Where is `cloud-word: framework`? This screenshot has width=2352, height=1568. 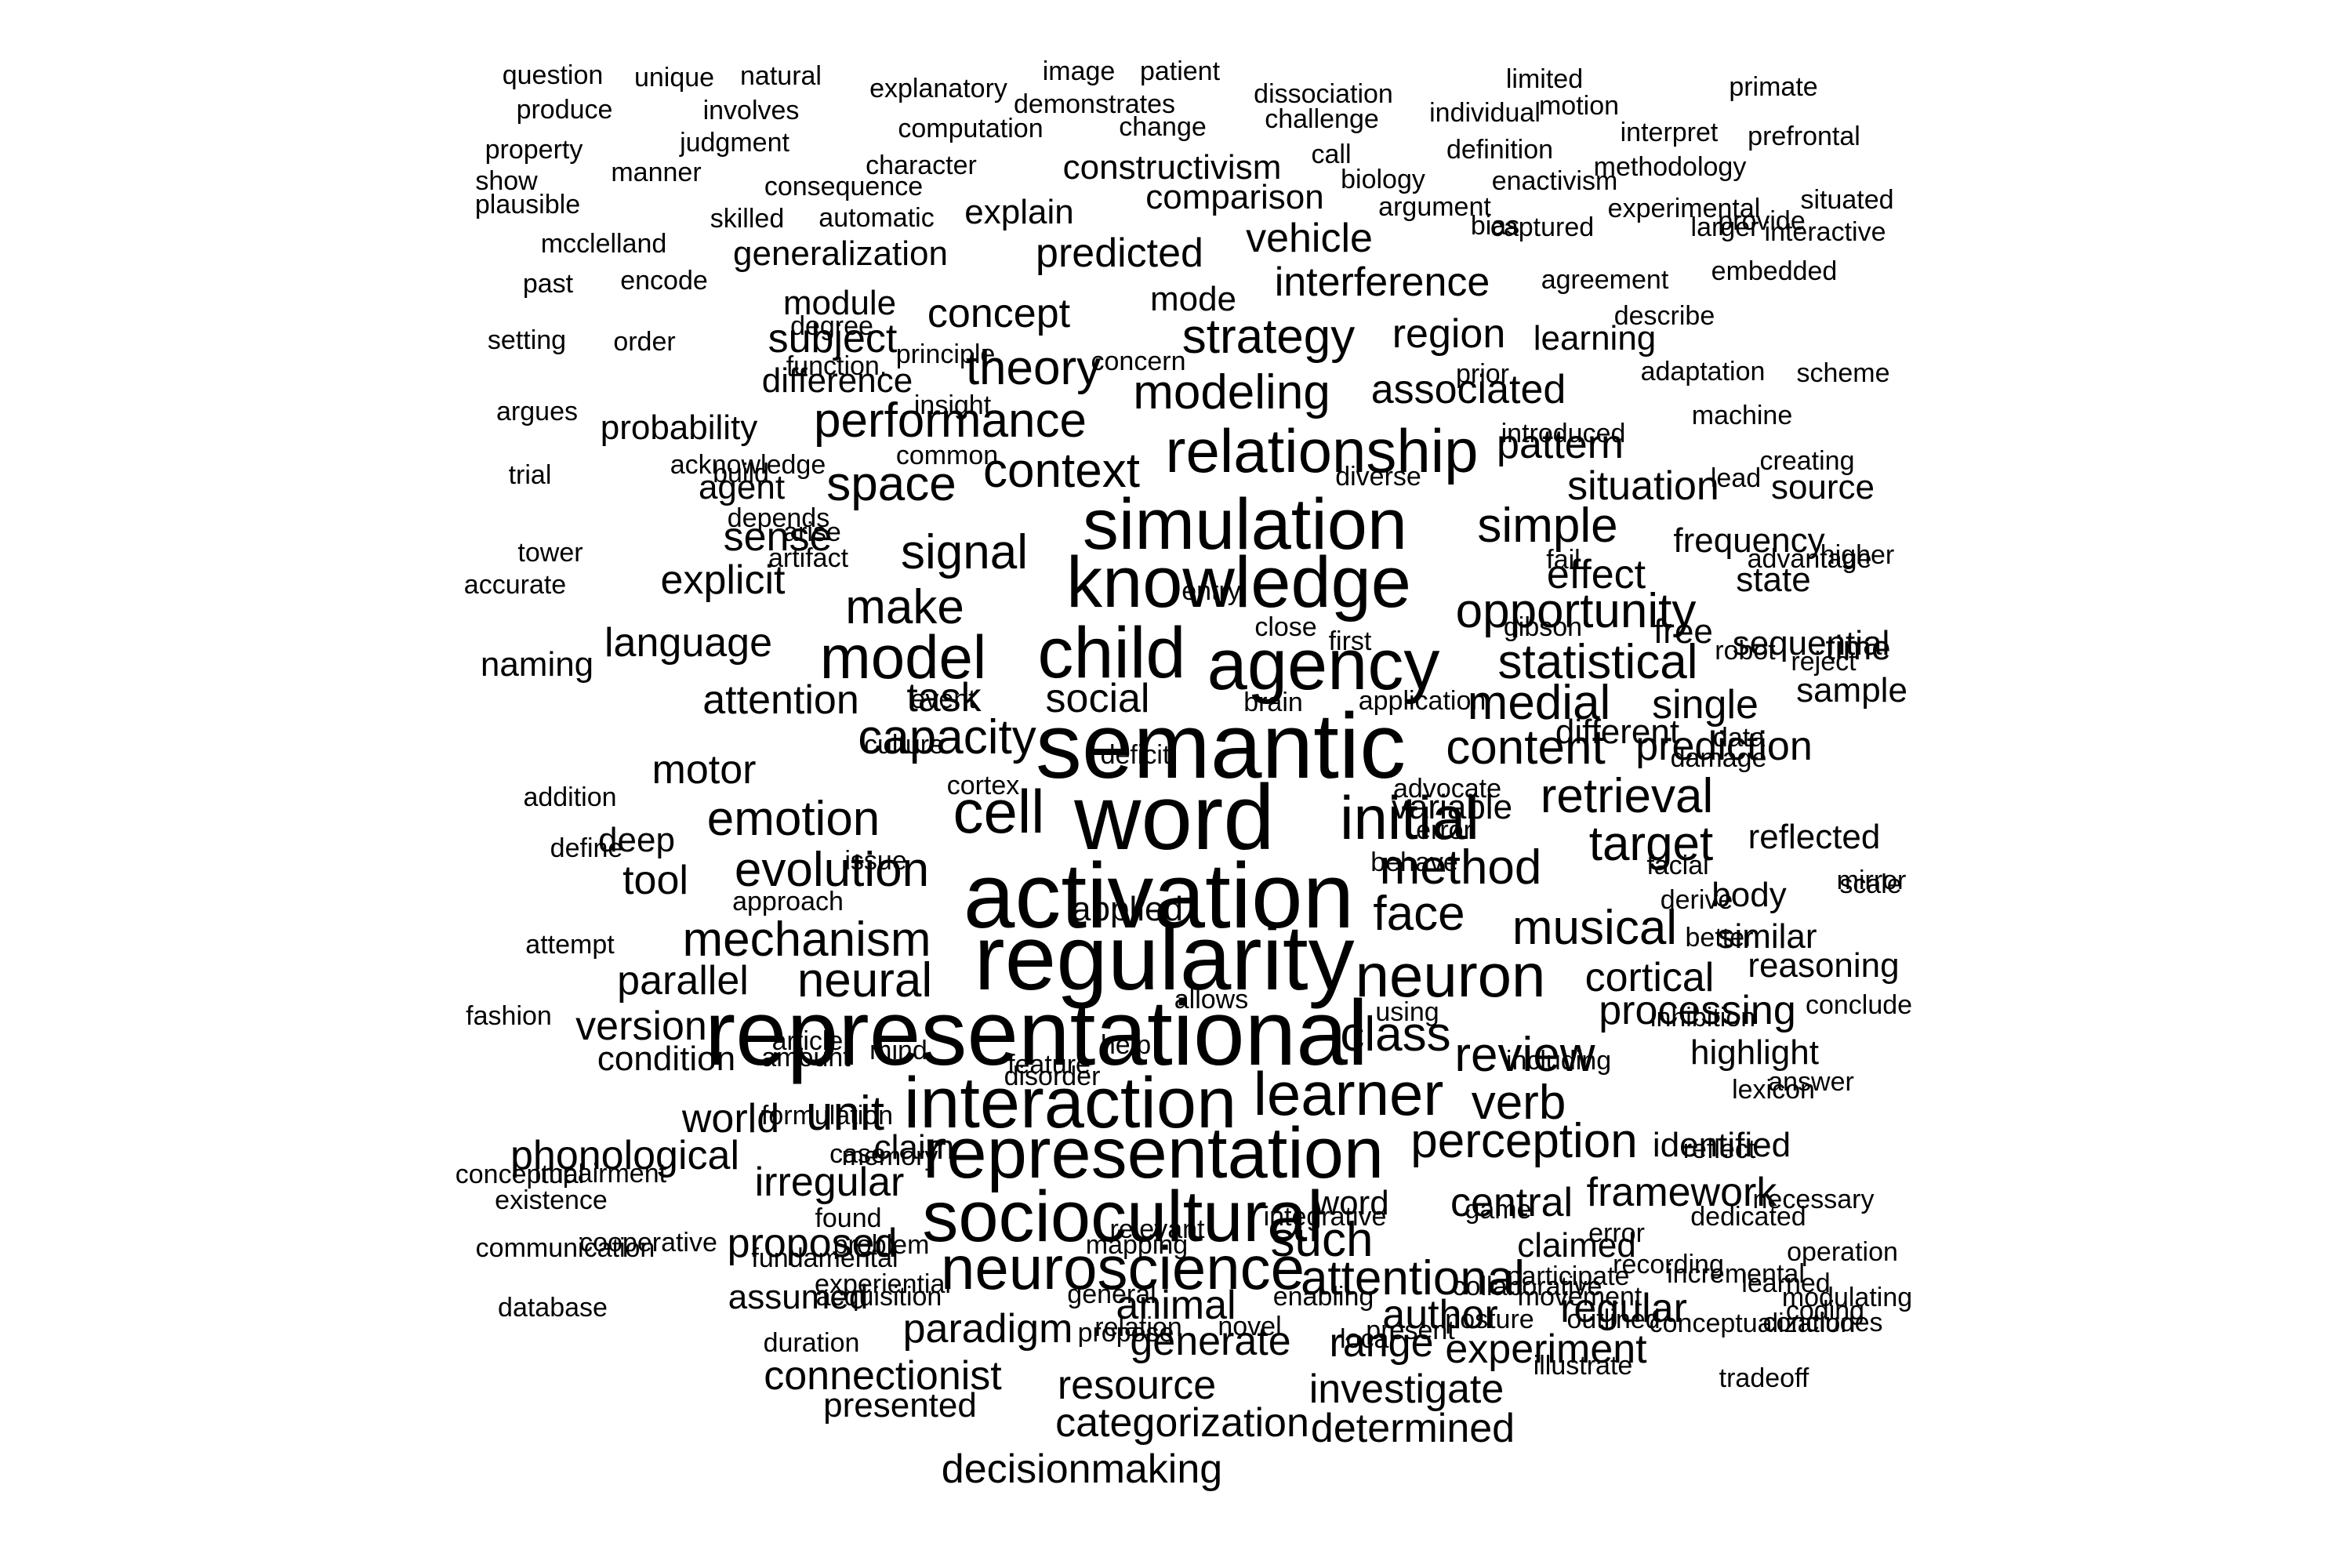
cloud-word: framework is located at coordinates (1681, 1192).